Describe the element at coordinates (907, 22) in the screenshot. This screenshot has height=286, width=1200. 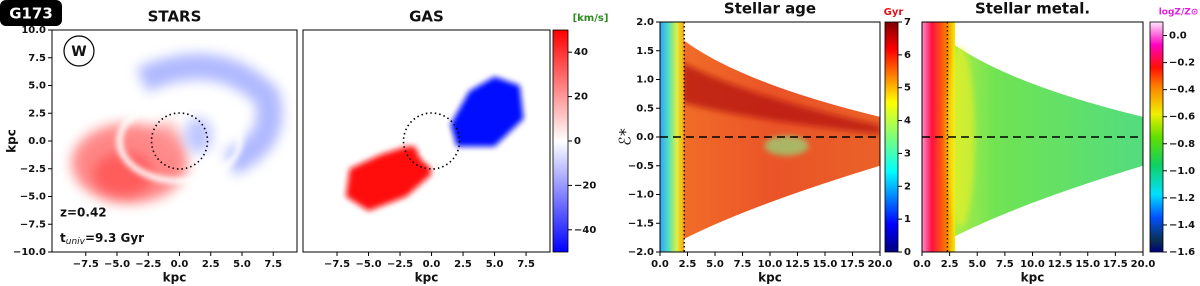
I see `colorbar-tick-label: 7` at that location.